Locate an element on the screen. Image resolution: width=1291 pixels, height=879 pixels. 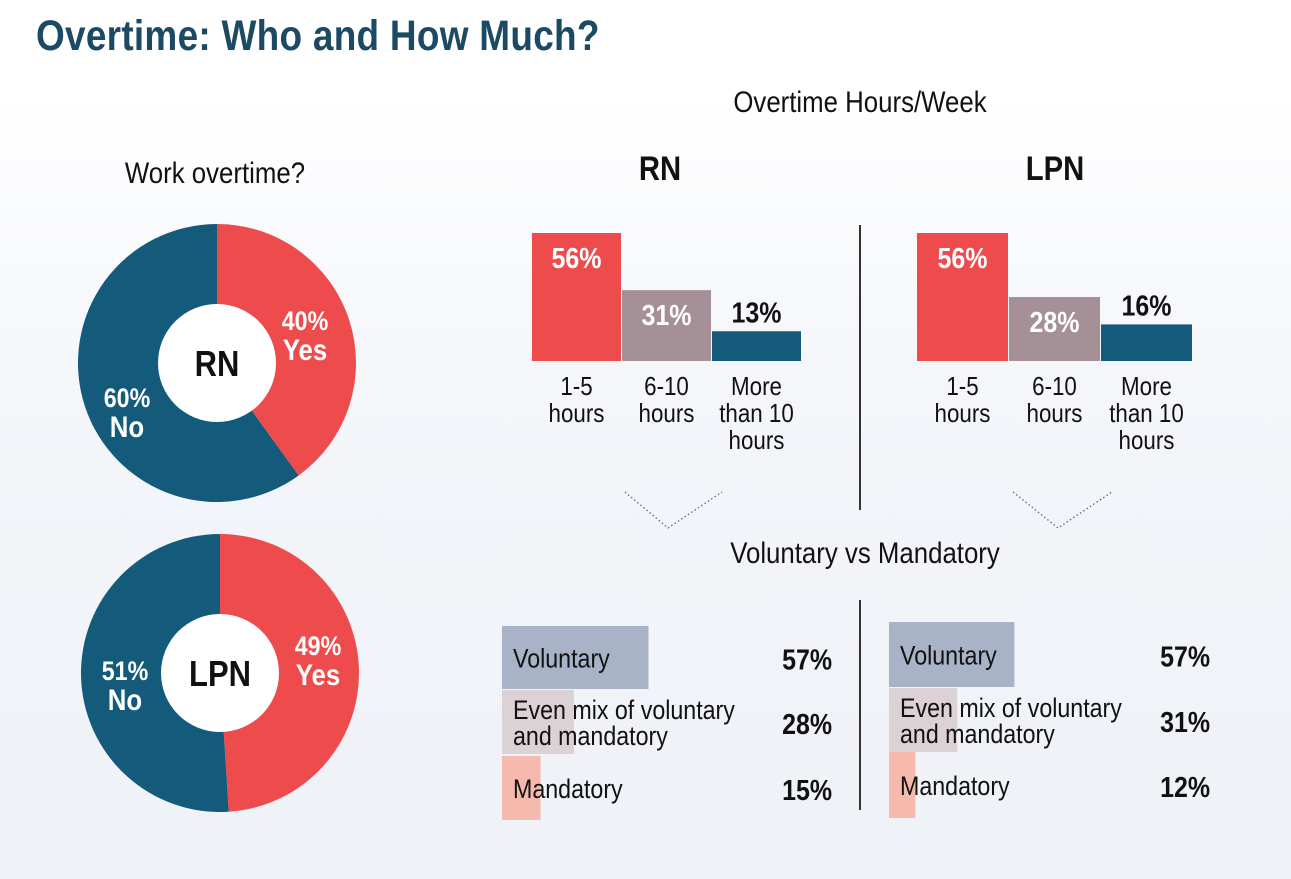
lpn-mode-value-label: 31% is located at coordinates (1185, 722).